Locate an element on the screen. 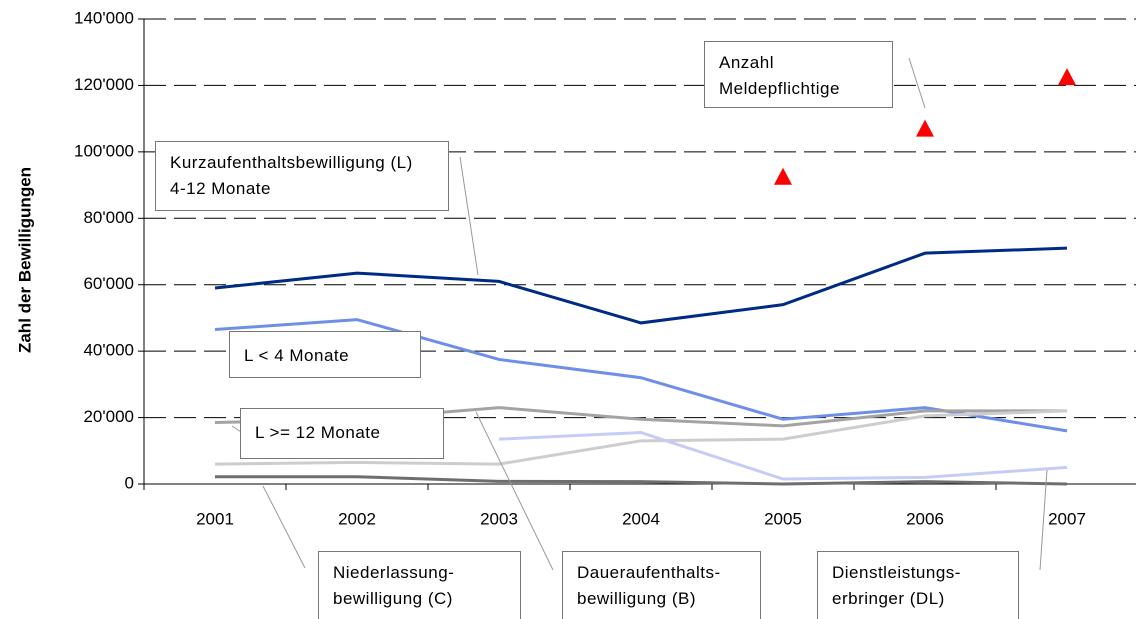 The image size is (1136, 619). y-axis-label: Zahl der Bewilligungen is located at coordinates (24, 260).